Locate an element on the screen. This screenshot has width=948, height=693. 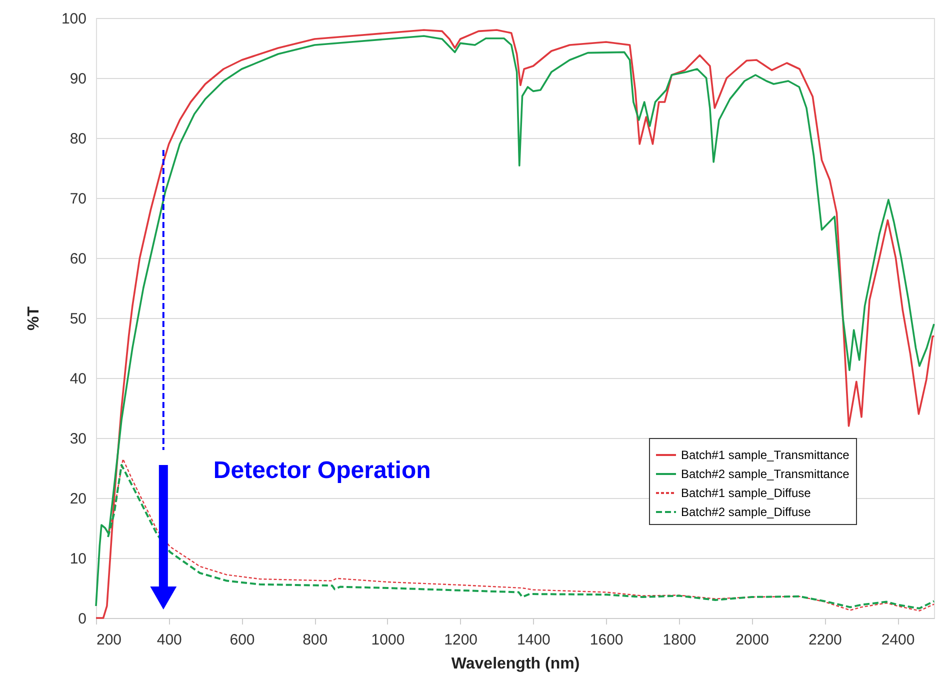
x-tick-label: 1600 is located at coordinates (607, 640).